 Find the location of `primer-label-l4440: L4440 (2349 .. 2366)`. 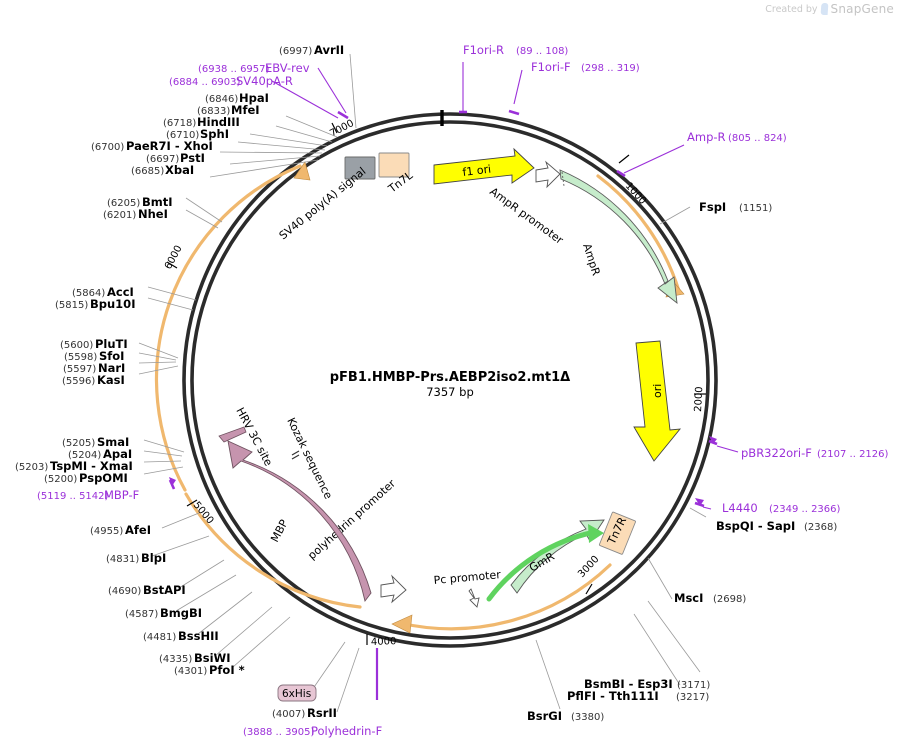

primer-label-l4440: L4440 (2349 .. 2366) is located at coordinates (781, 508).